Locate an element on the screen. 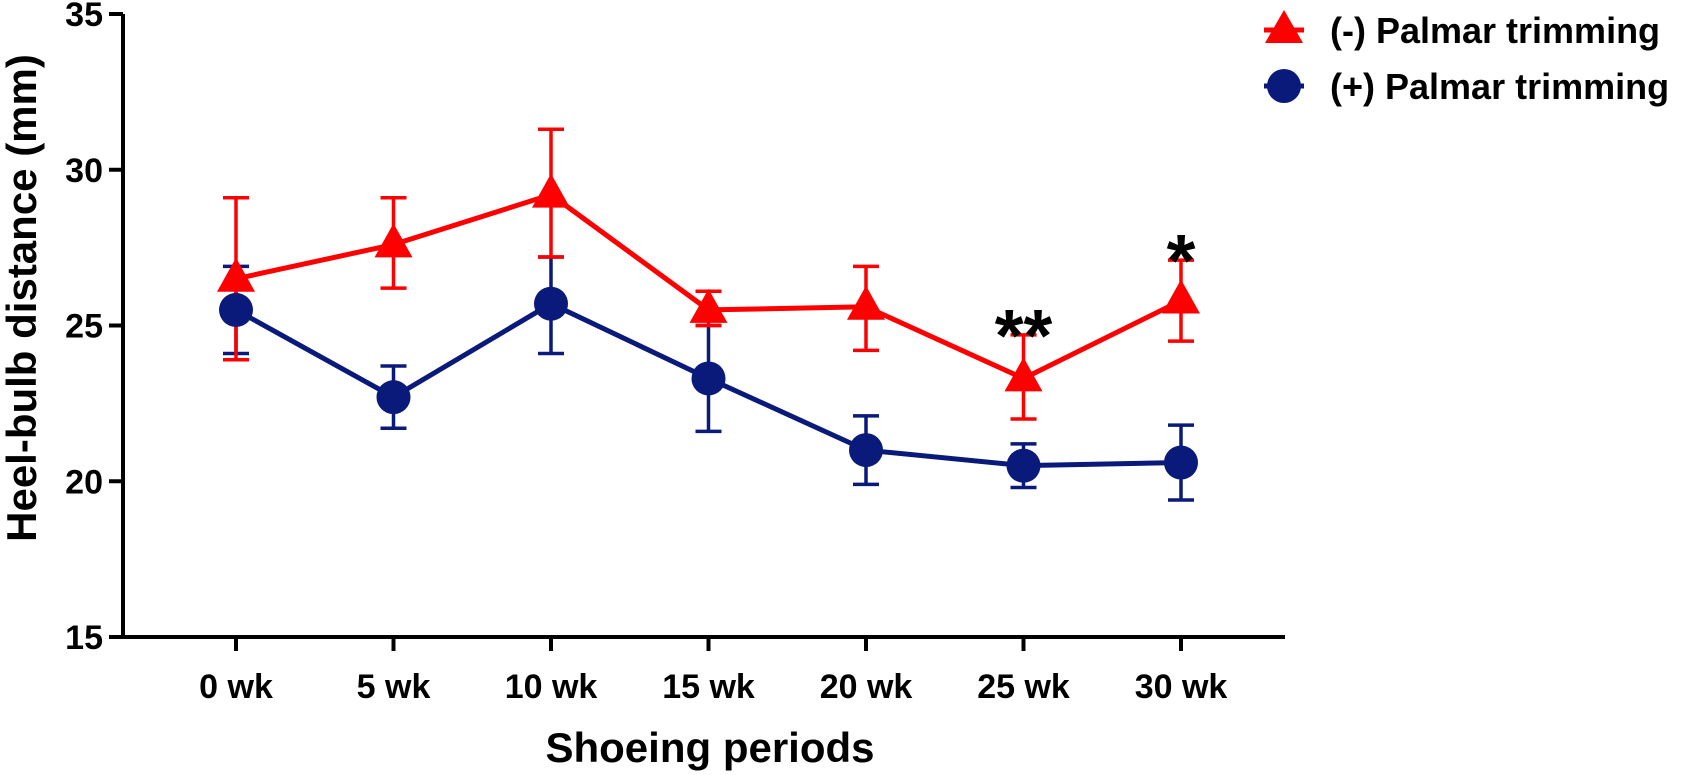 This screenshot has height=775, width=1701. x-tick-label: 15 wk is located at coordinates (708, 687).